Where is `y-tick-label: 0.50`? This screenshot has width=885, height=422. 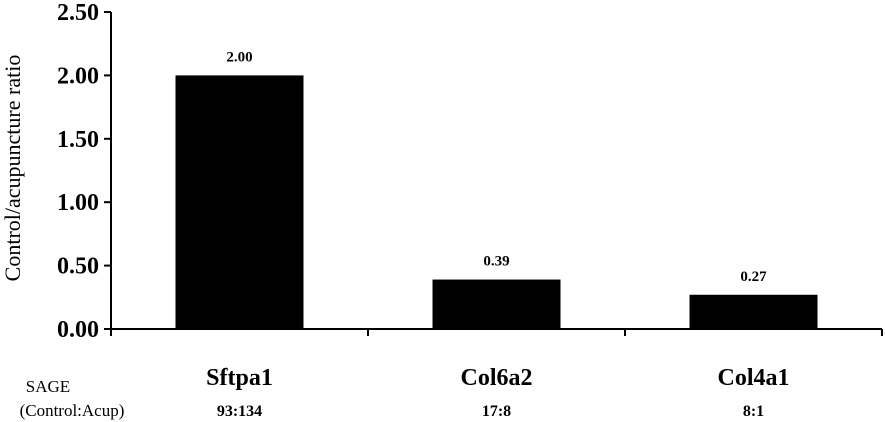
y-tick-label: 0.50 is located at coordinates (78, 267).